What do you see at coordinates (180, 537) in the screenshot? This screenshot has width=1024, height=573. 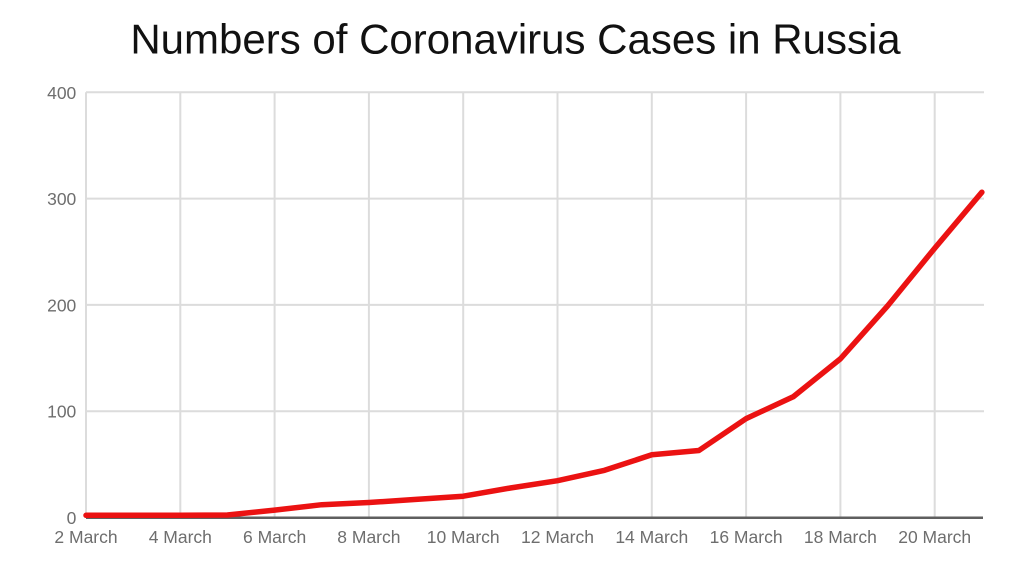 I see `svg-text: 4 March` at bounding box center [180, 537].